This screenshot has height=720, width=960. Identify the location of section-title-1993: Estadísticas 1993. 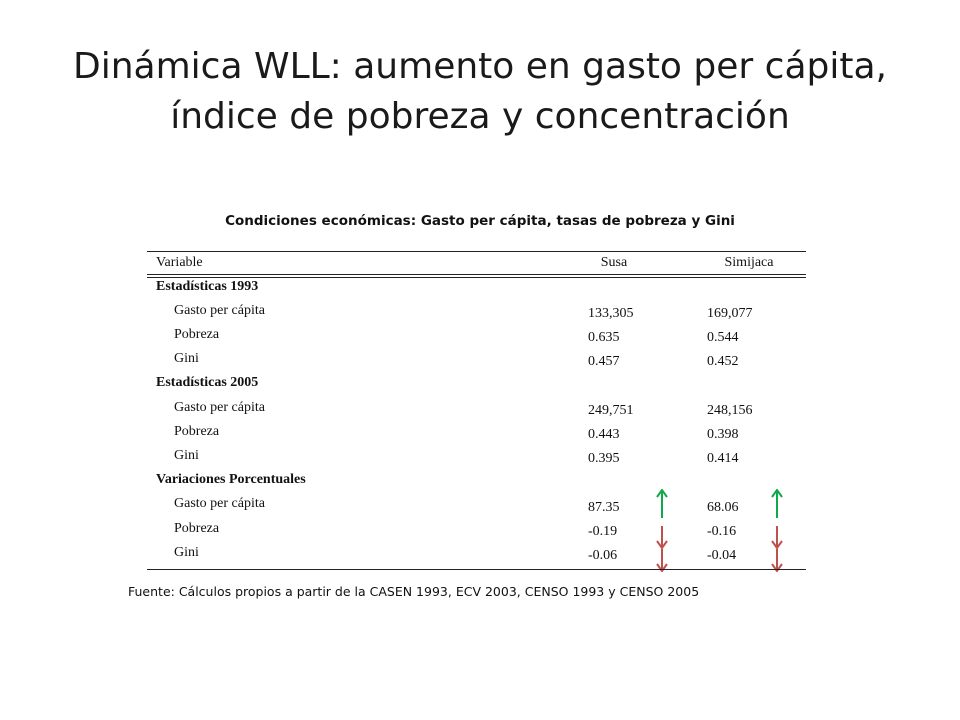
(207, 286).